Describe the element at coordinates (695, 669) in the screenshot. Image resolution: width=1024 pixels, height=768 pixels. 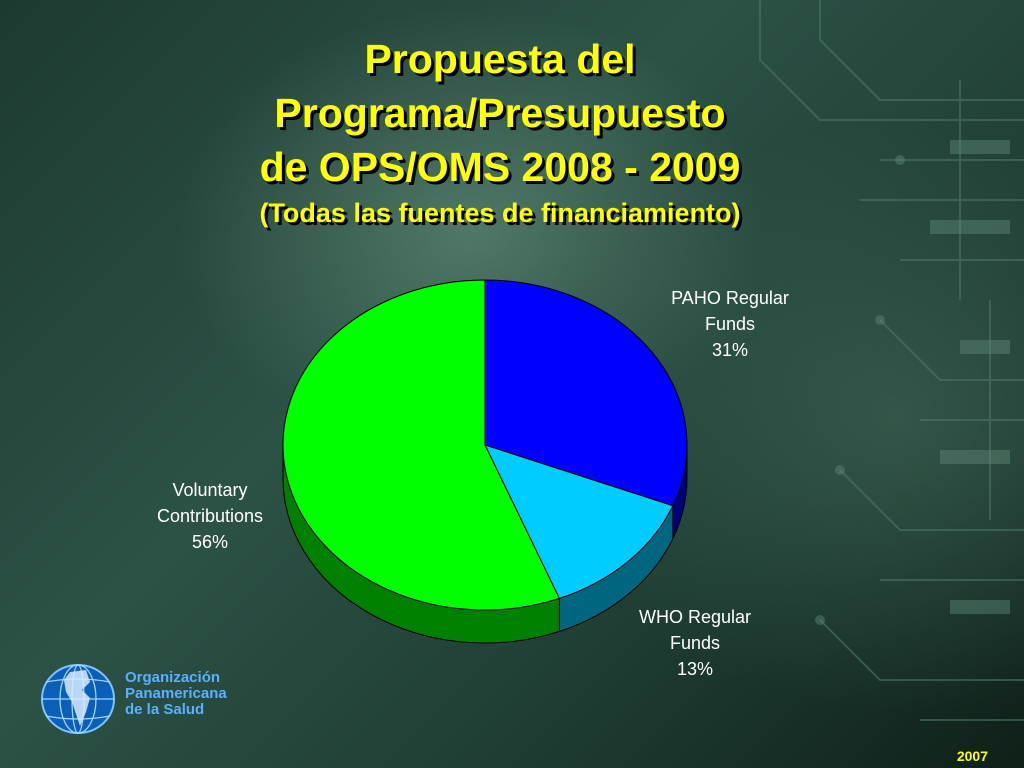
I see `label-who-pct: 13%` at that location.